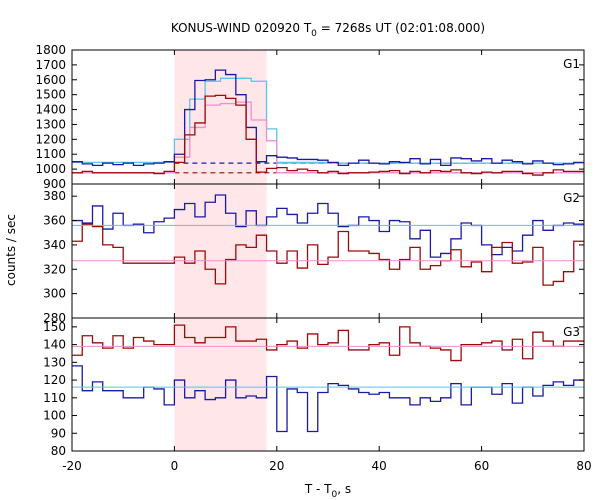  Describe the element at coordinates (72, 466) in the screenshot. I see `x-tick-label: -20` at that location.